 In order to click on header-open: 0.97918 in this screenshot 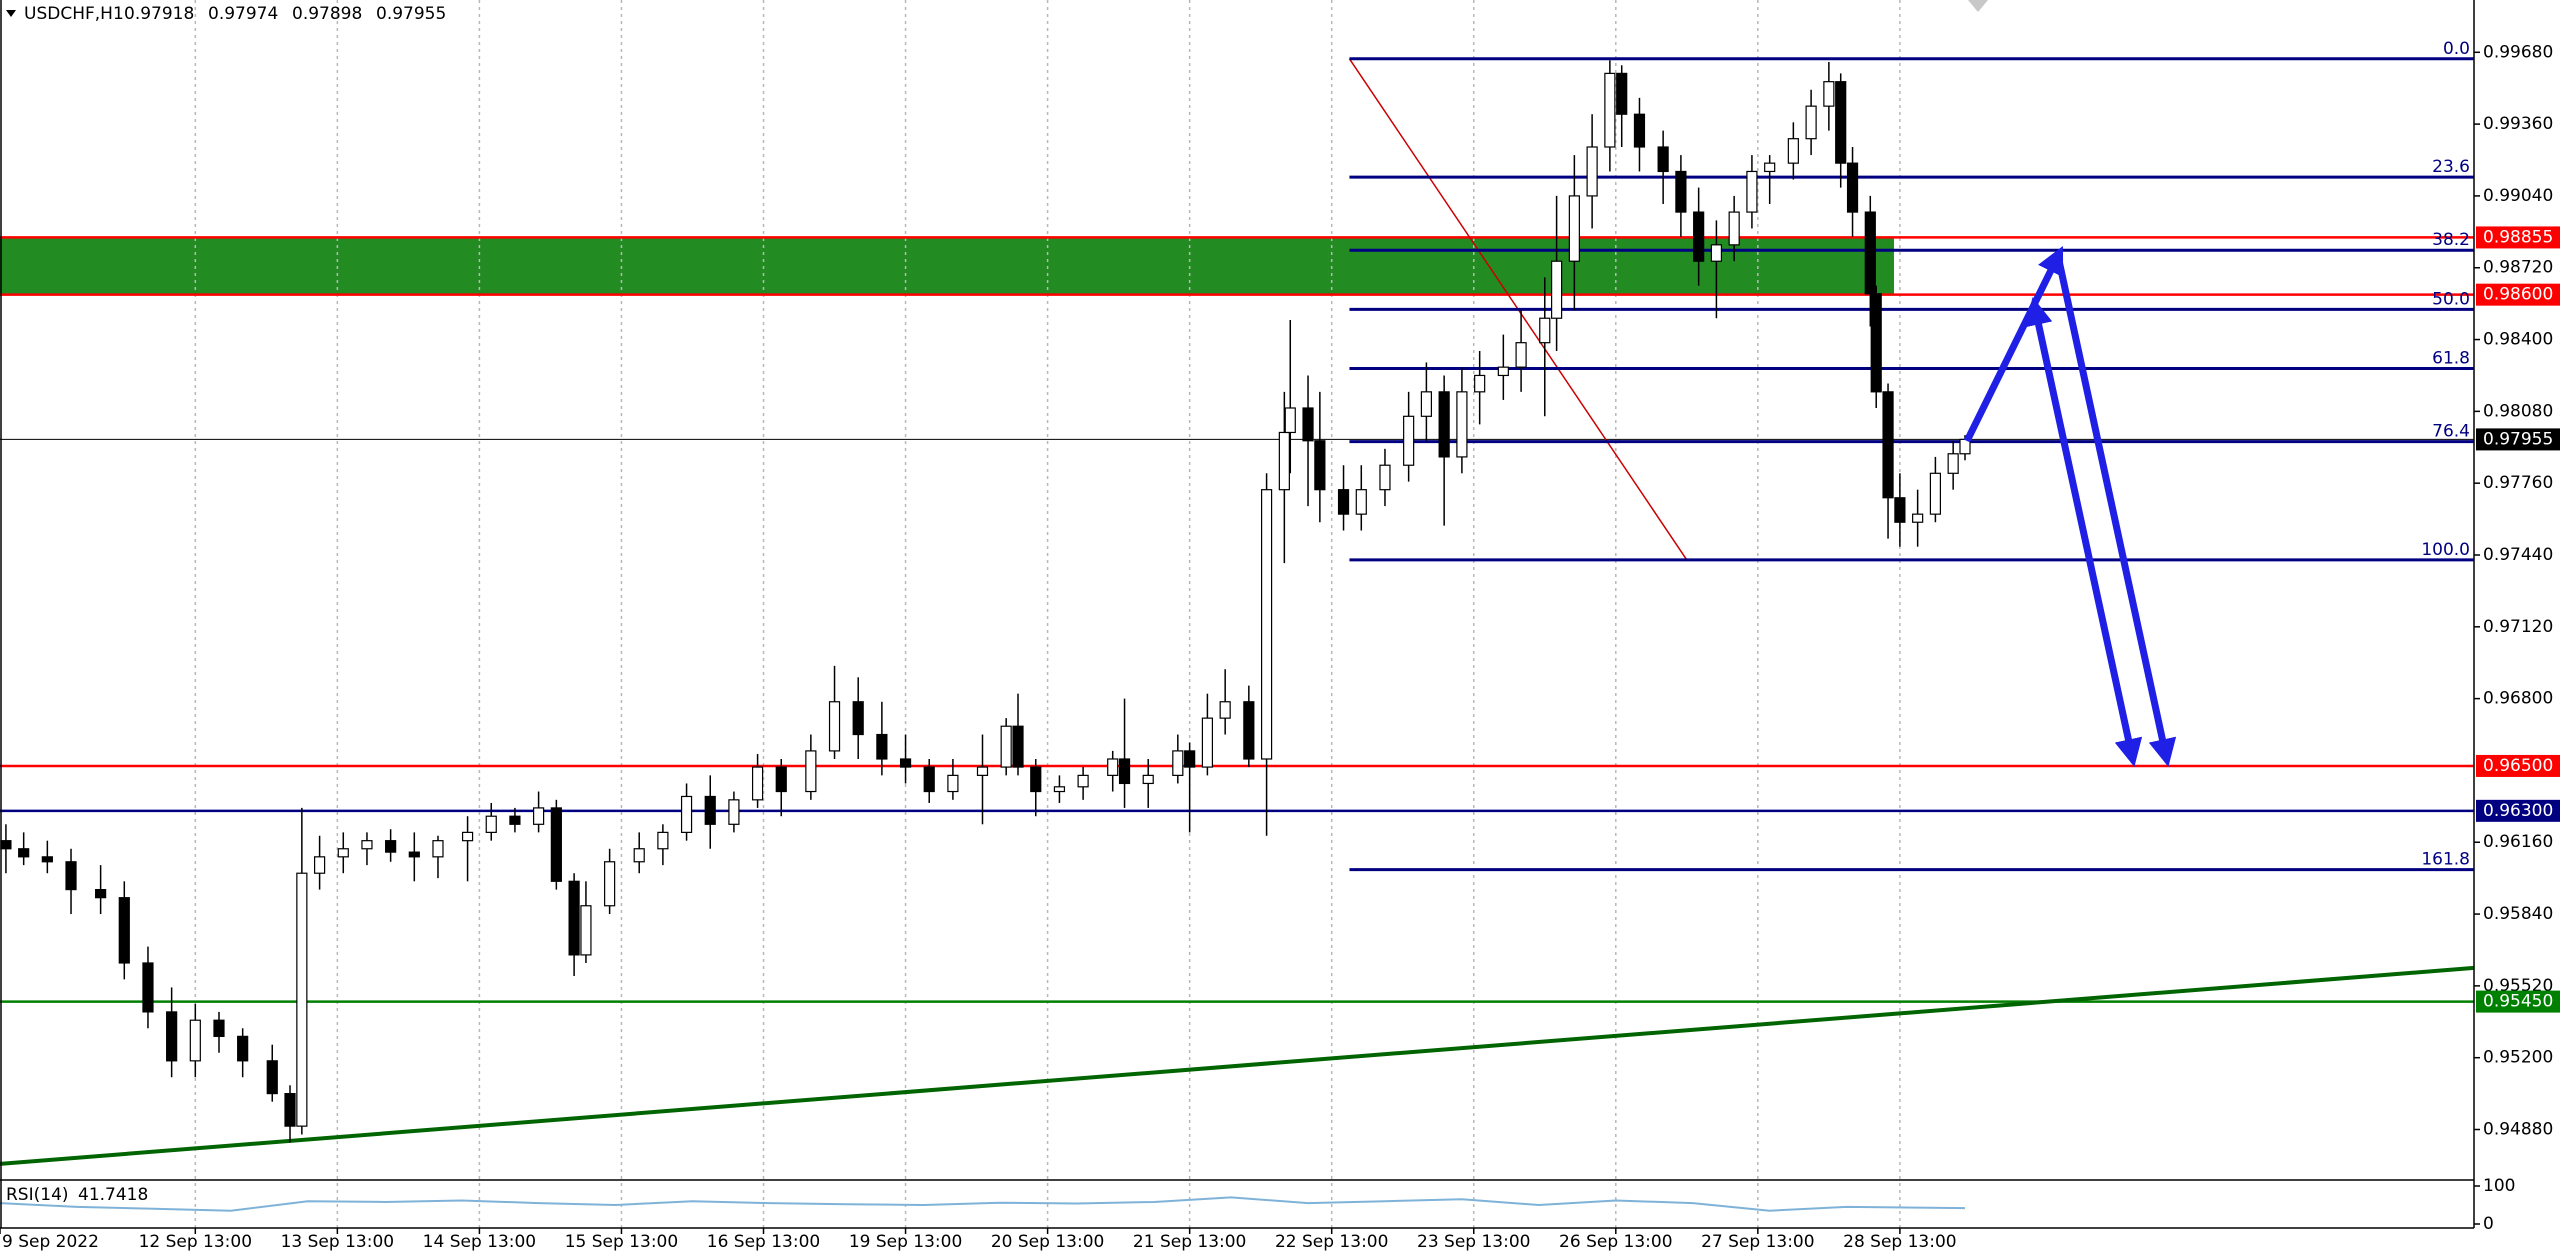, I will do `click(159, 14)`.